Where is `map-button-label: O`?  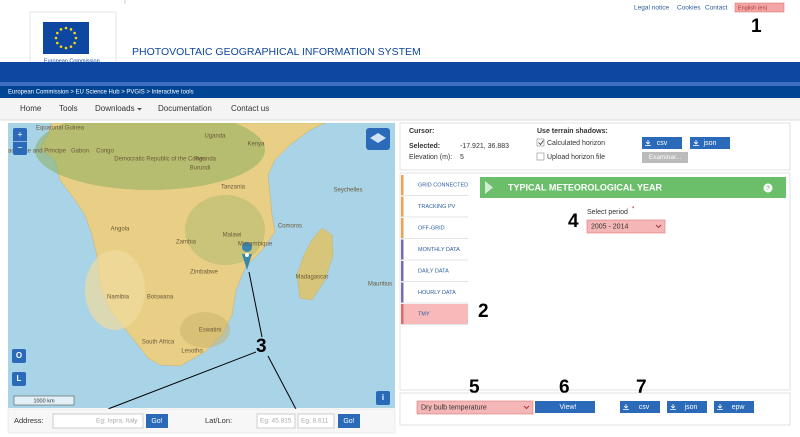 map-button-label: O is located at coordinates (19, 355).